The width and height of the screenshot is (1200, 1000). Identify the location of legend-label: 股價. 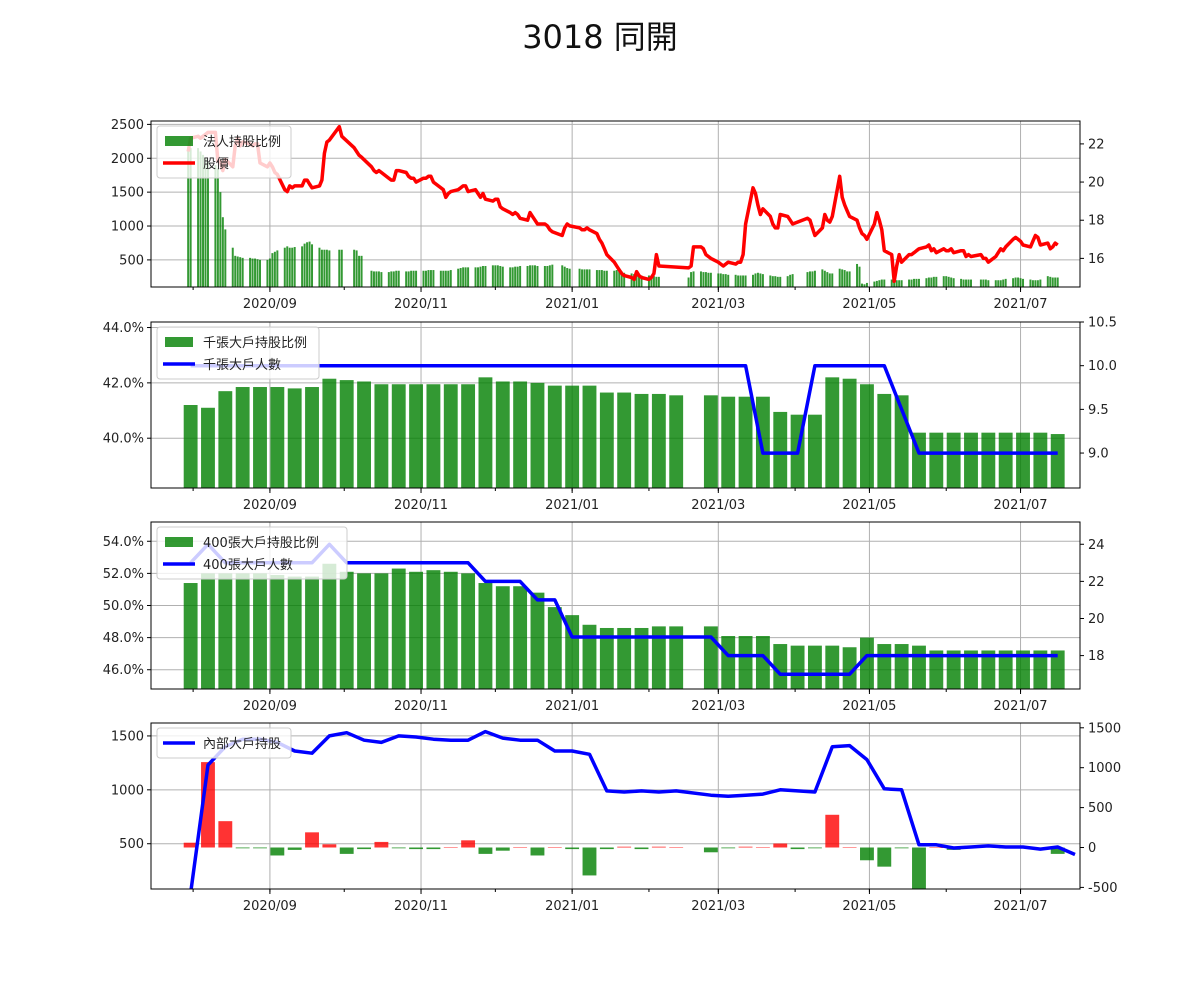
(216, 164).